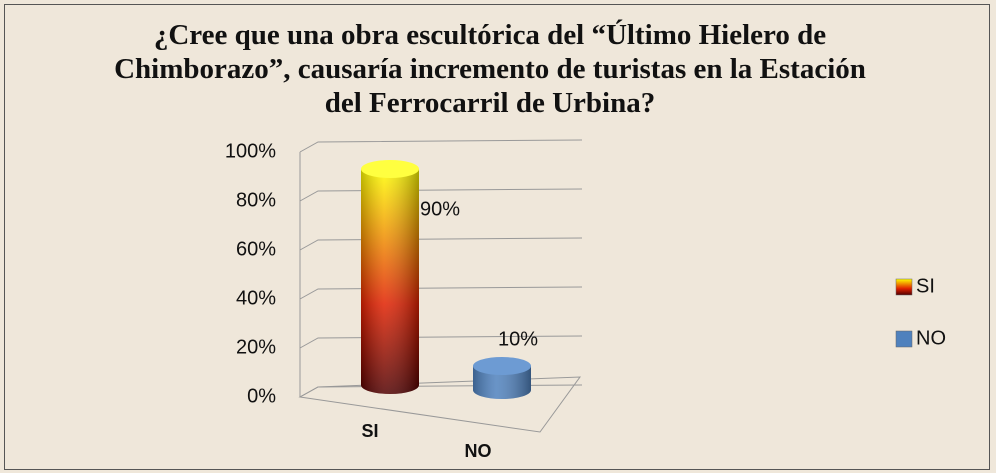 This screenshot has width=996, height=473. Describe the element at coordinates (925, 286) in the screenshot. I see `legend-label: SI` at that location.